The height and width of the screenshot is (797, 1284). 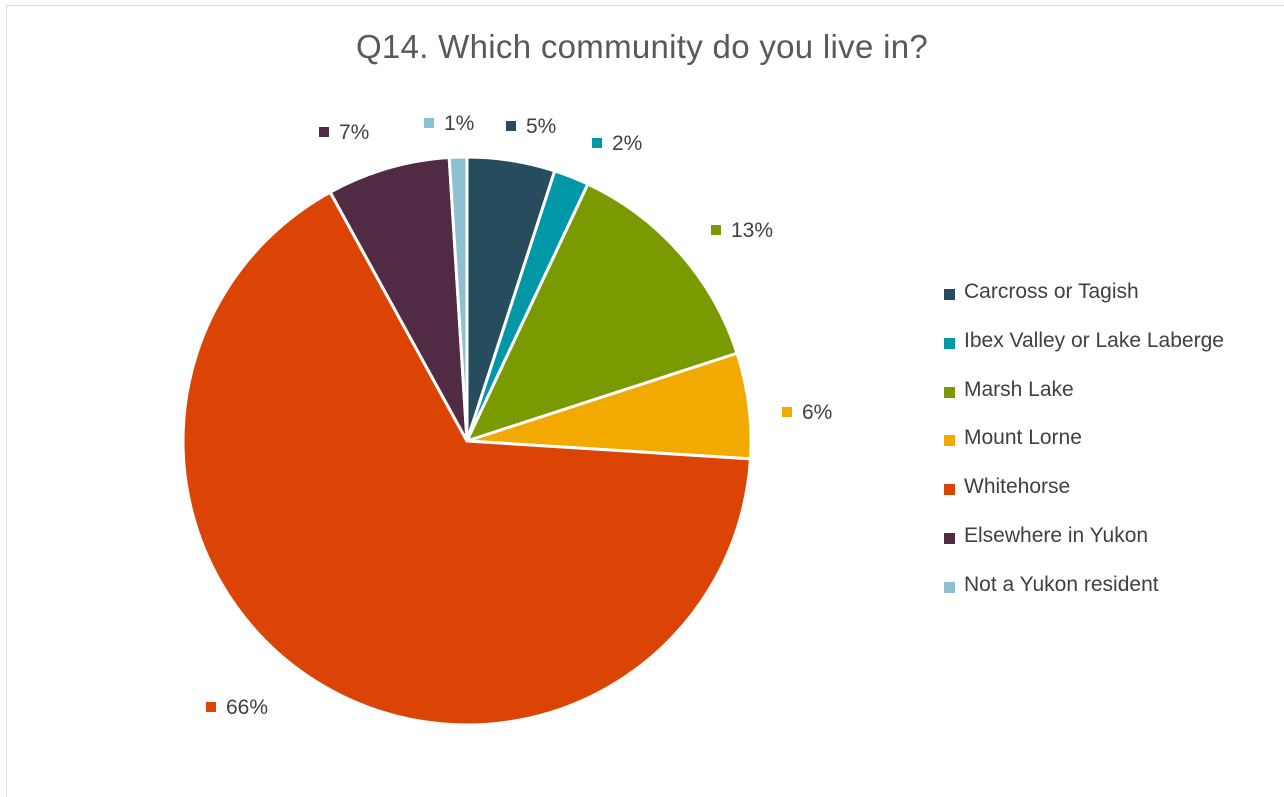 What do you see at coordinates (752, 230) in the screenshot?
I see `data-label: 13%` at bounding box center [752, 230].